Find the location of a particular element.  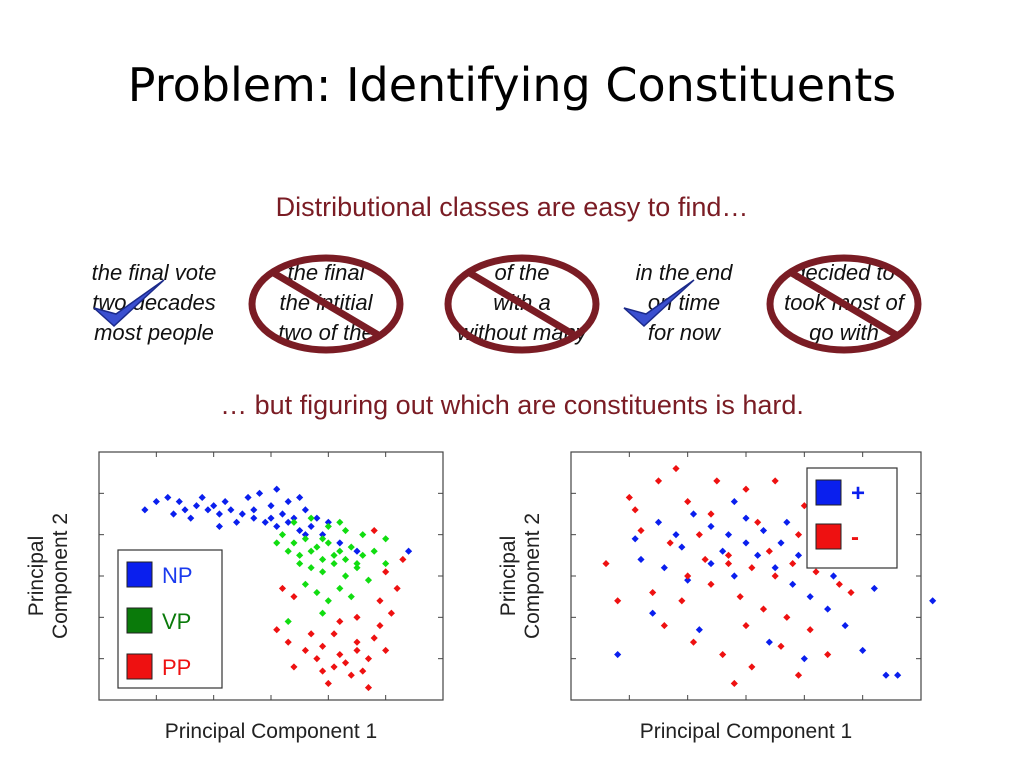

y-axis-label: PrincipalComponent 2 is located at coordinates (48, 576).